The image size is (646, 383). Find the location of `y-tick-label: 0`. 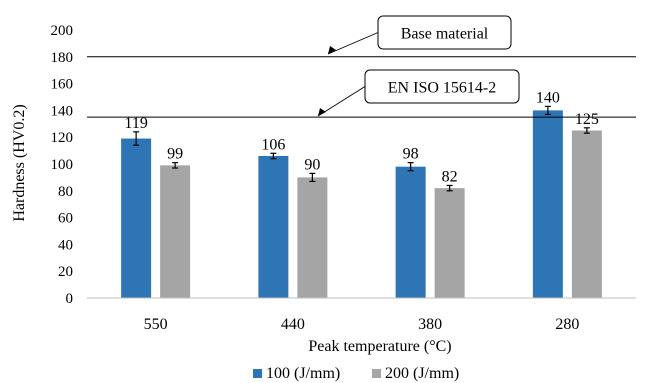

y-tick-label: 0 is located at coordinates (70, 299).